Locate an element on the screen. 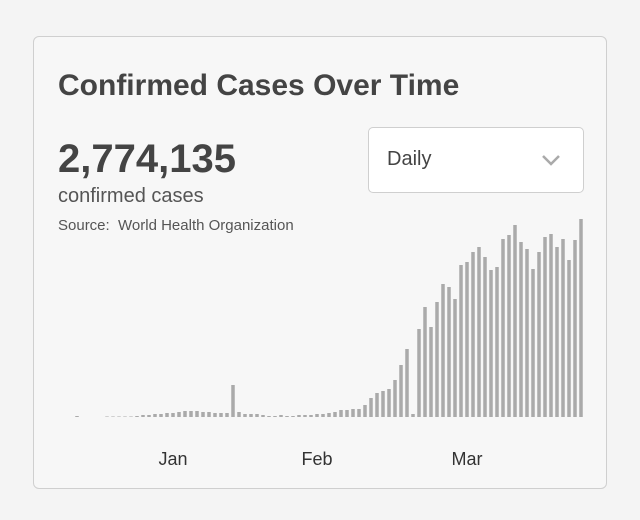  total-label: confirmed cases is located at coordinates (131, 196).